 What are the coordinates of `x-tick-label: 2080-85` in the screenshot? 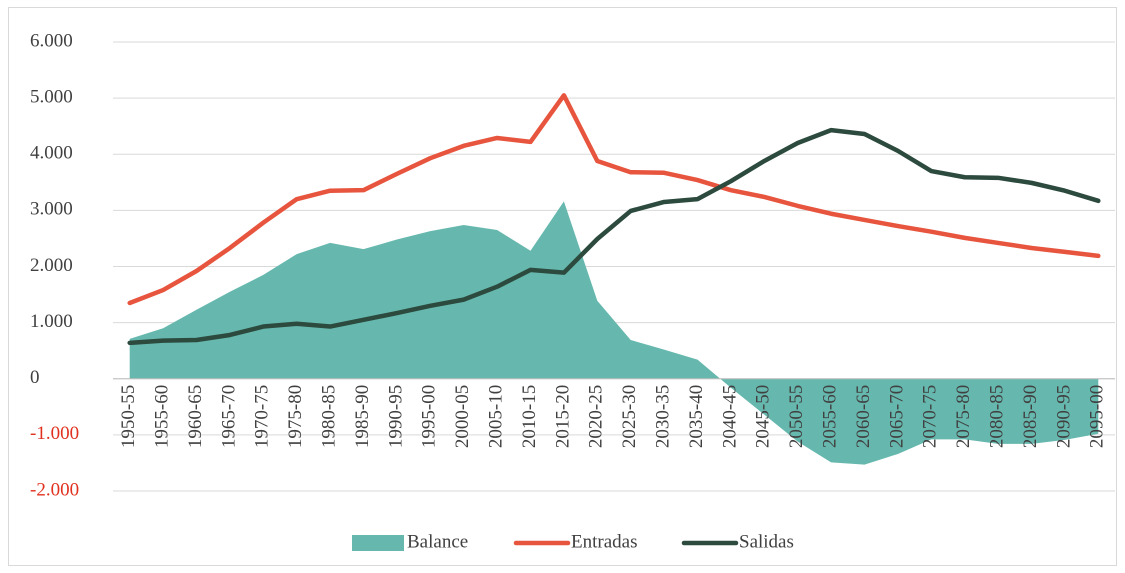 It's located at (996, 416).